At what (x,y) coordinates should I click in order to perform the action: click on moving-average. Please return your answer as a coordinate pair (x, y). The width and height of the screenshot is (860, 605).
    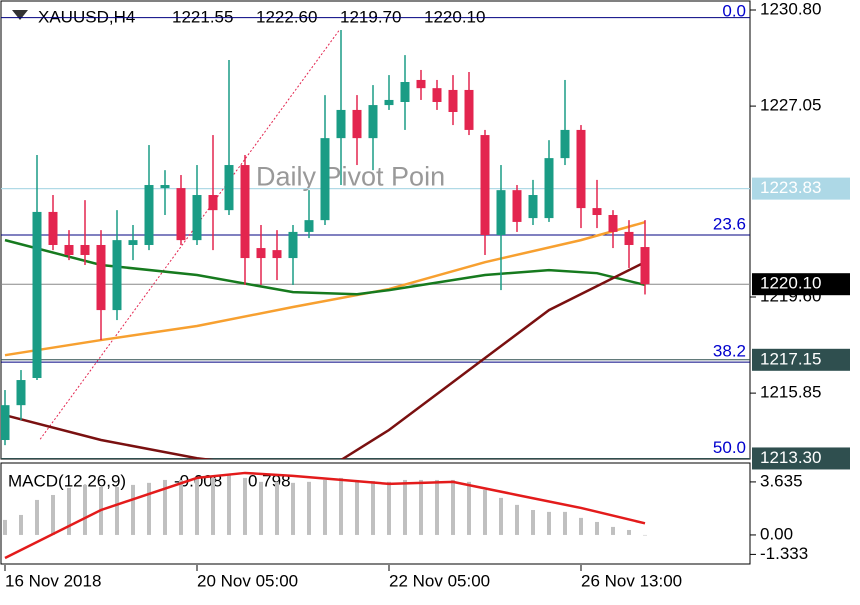
    Looking at the image, I should click on (325, 267).